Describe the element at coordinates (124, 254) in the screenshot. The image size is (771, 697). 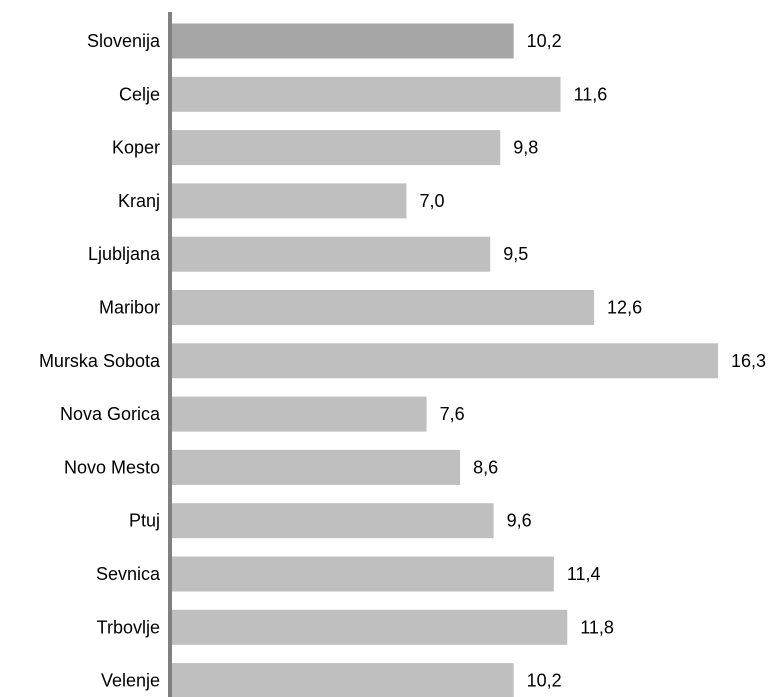
I see `category-label: Ljubljana` at that location.